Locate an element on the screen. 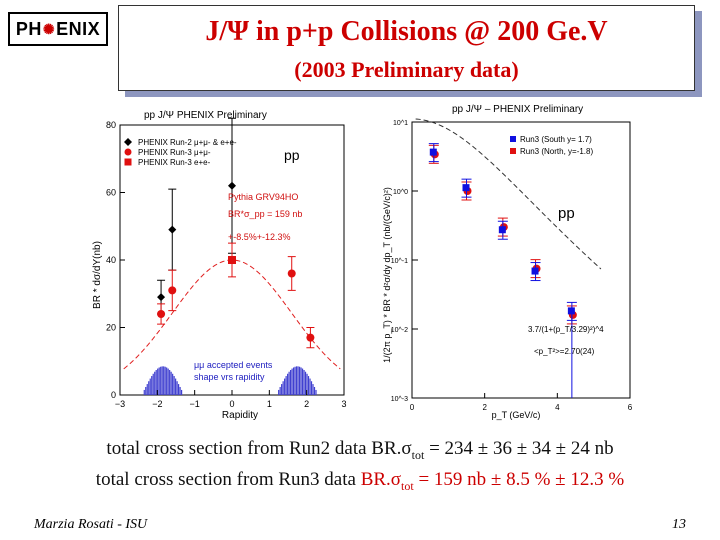 The width and height of the screenshot is (720, 540). chart2-ytick-label: 10^-1 is located at coordinates (399, 261).